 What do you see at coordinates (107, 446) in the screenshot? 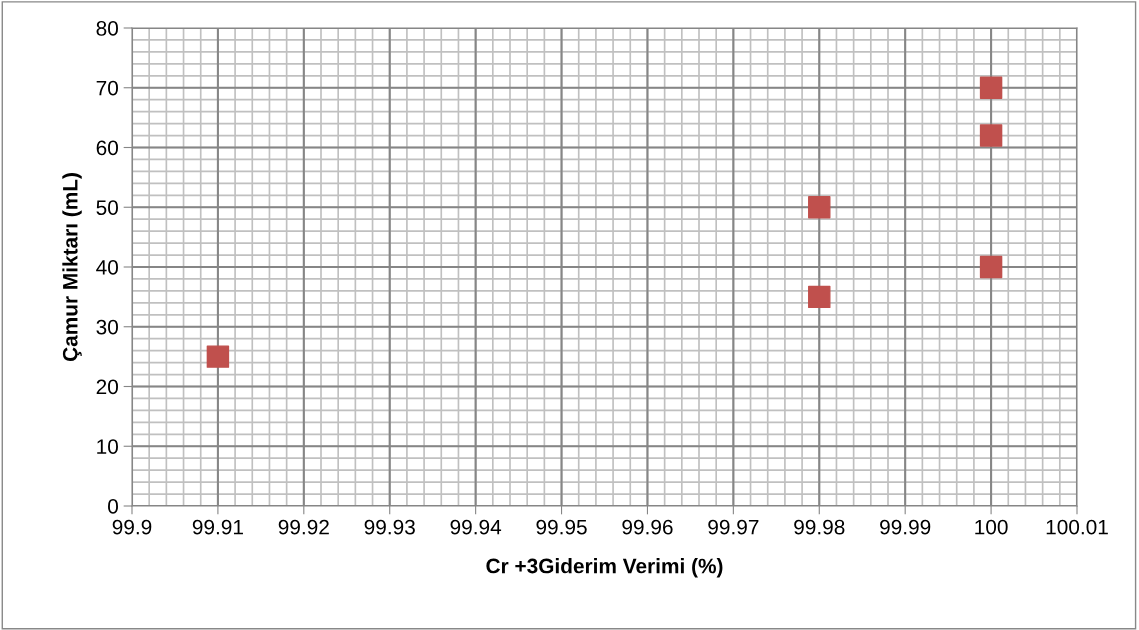
I see `y-tick-label: 10` at bounding box center [107, 446].